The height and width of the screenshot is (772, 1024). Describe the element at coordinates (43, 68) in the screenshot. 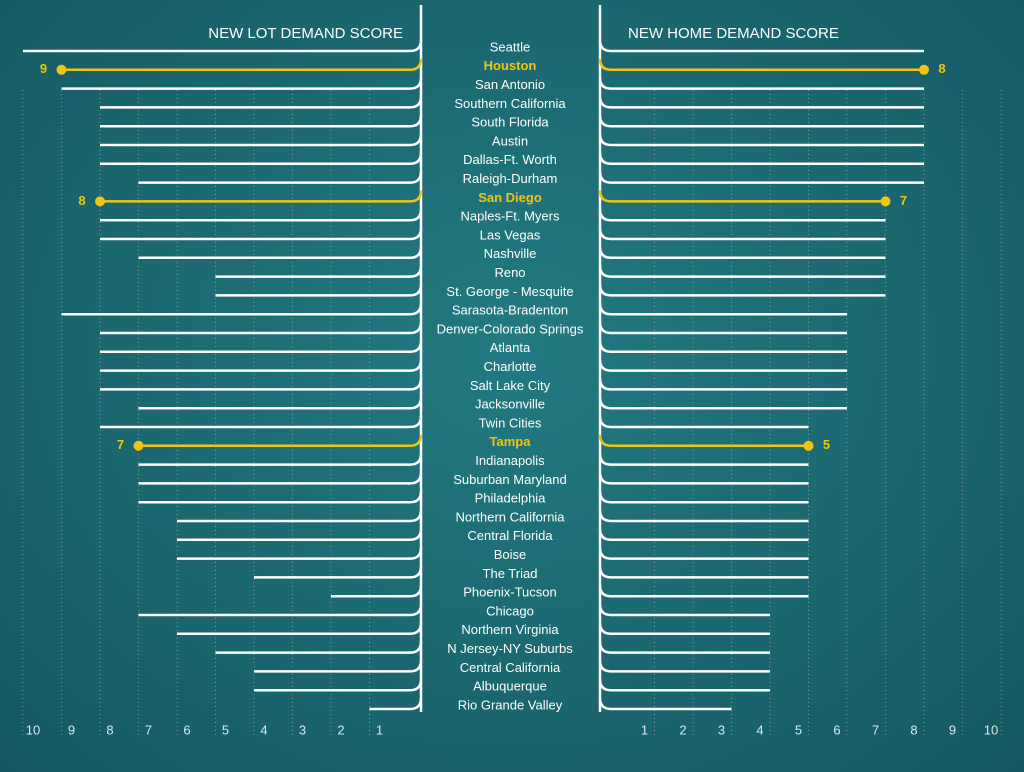

I see `value-label: 9` at that location.